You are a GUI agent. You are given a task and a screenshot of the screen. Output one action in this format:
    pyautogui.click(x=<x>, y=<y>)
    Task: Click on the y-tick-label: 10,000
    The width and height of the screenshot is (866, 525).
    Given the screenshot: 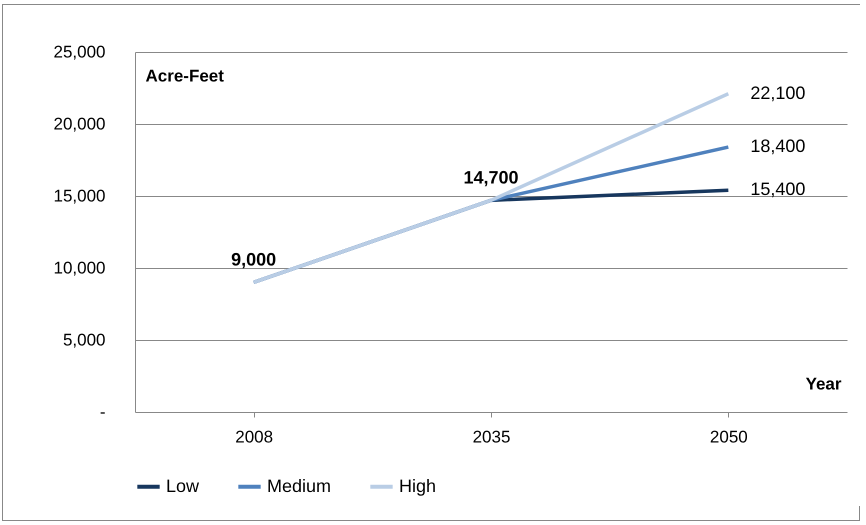 What is the action you would take?
    pyautogui.click(x=80, y=268)
    